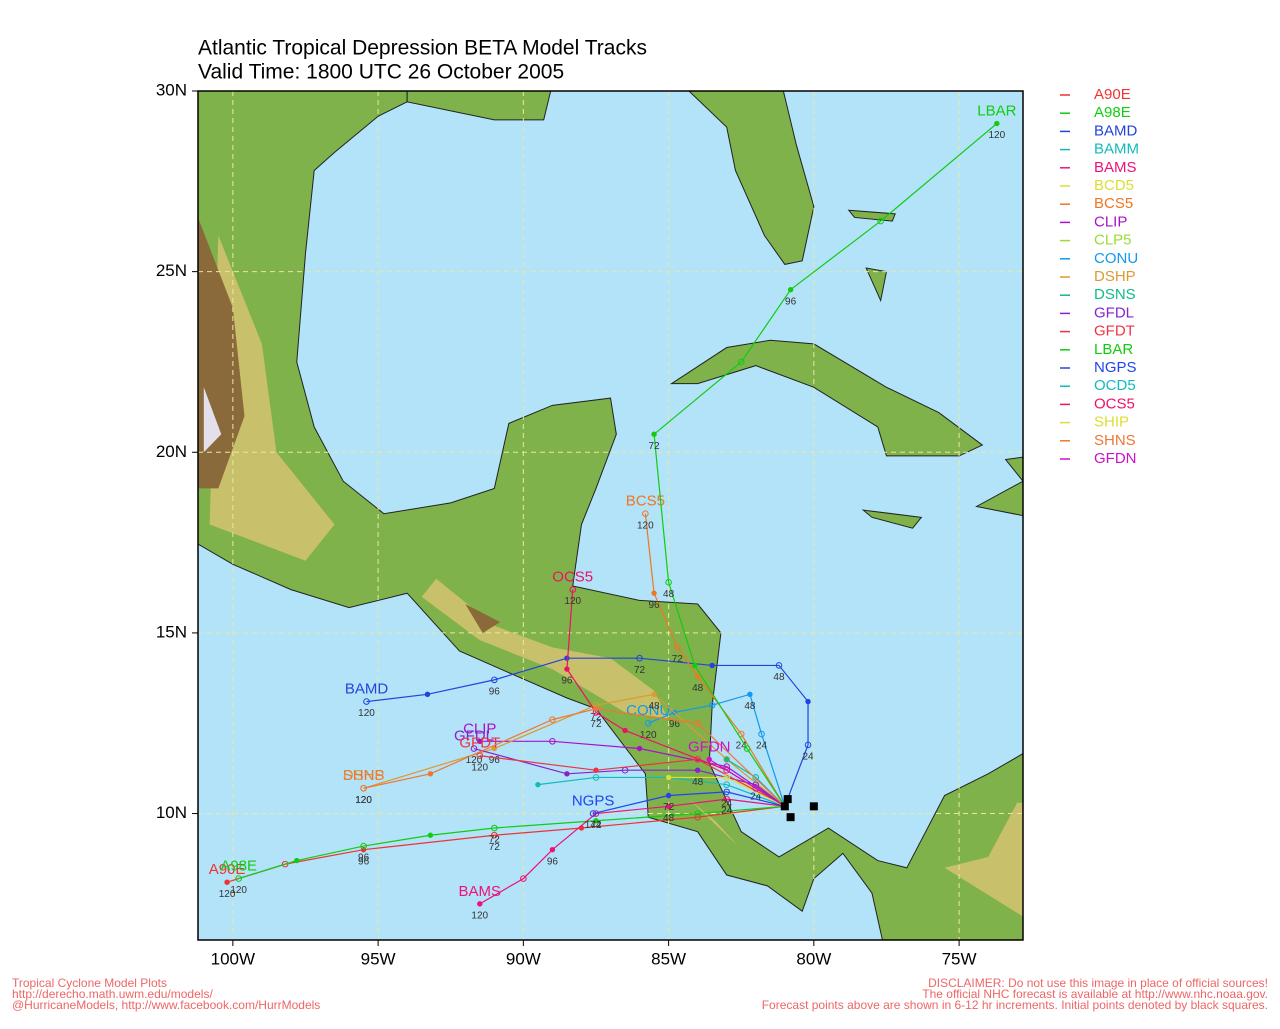 Image resolution: width=1280 pixels, height=1029 pixels. I want to click on legend-label: CLIP, so click(1110, 221).